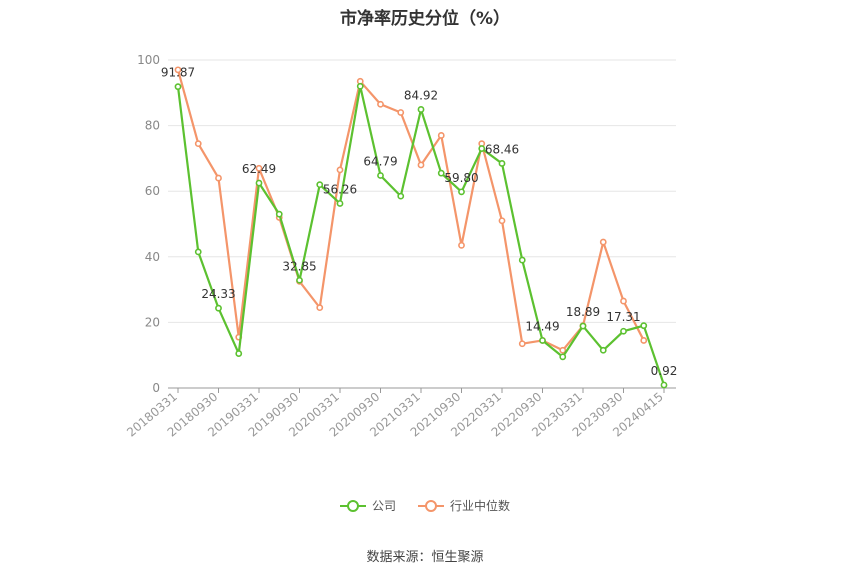 This screenshot has width=850, height=575. I want to click on y-tick-label: 80, so click(152, 126).